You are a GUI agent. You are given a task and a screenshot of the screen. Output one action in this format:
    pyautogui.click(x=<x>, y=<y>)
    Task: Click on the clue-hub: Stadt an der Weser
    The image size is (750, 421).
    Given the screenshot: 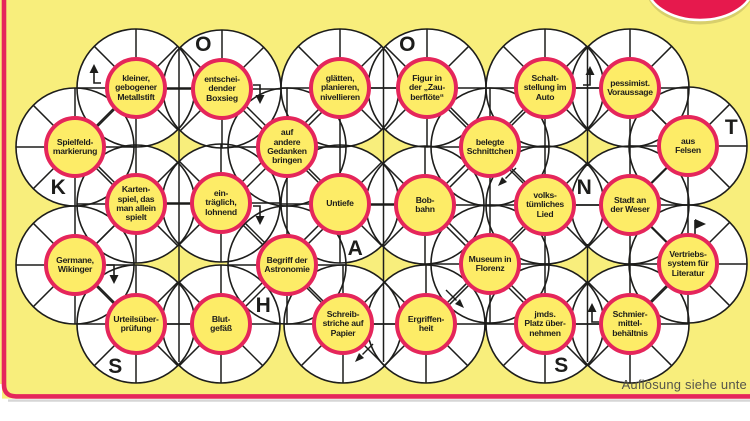 What is the action you would take?
    pyautogui.click(x=630, y=205)
    